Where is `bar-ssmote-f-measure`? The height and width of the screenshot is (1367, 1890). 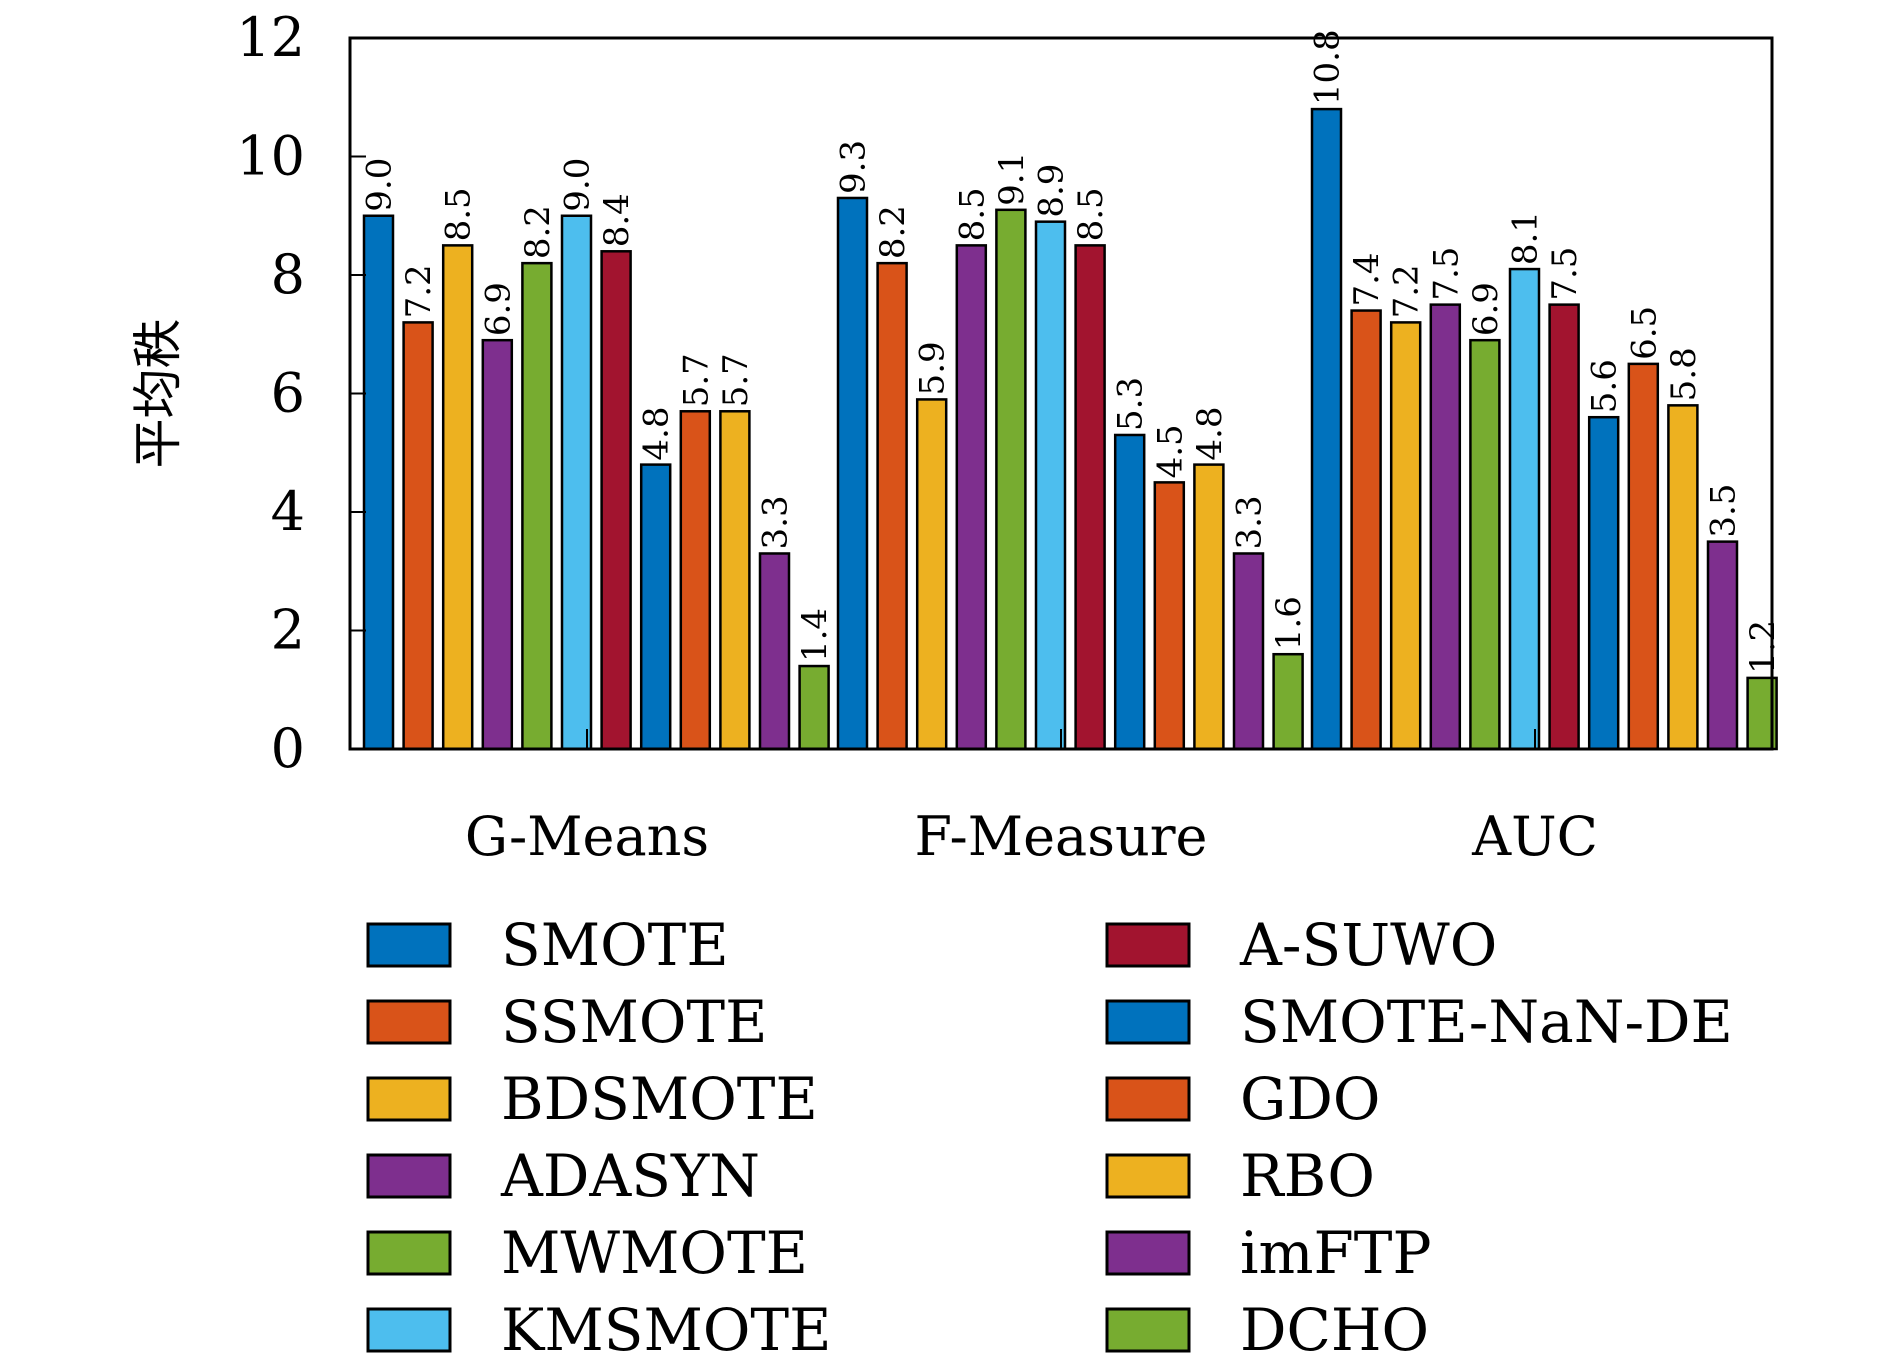
bar-ssmote-f-measure is located at coordinates (892, 506).